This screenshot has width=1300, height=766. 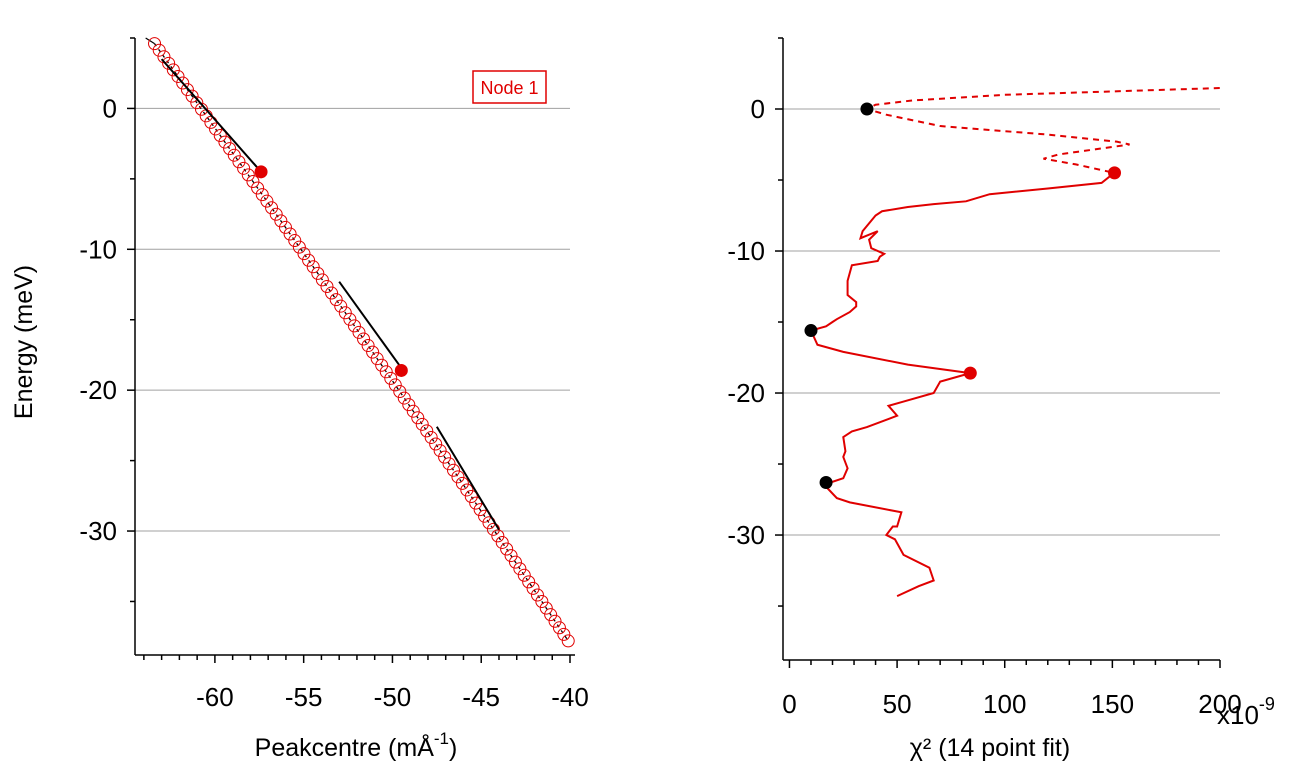 What do you see at coordinates (24, 342) in the screenshot?
I see `left-y-axis-title: Energy (meV)` at bounding box center [24, 342].